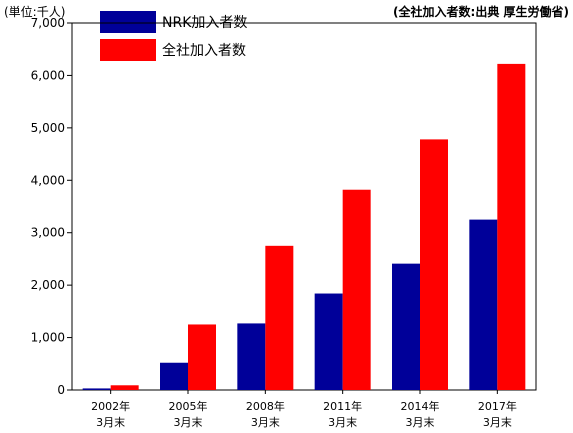 The height and width of the screenshot is (433, 573). I want to click on x-tick-label: 2011年, so click(342, 406).